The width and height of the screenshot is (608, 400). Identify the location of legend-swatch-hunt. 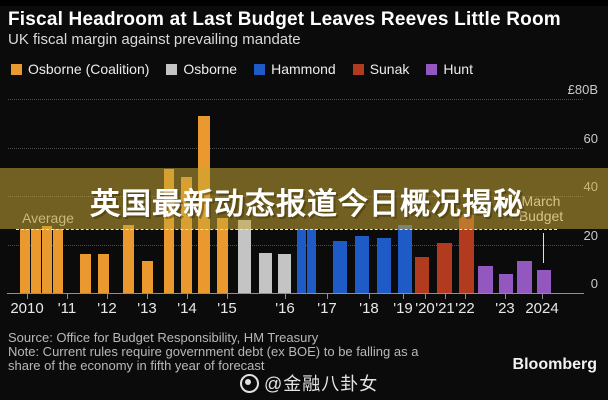
(432, 69).